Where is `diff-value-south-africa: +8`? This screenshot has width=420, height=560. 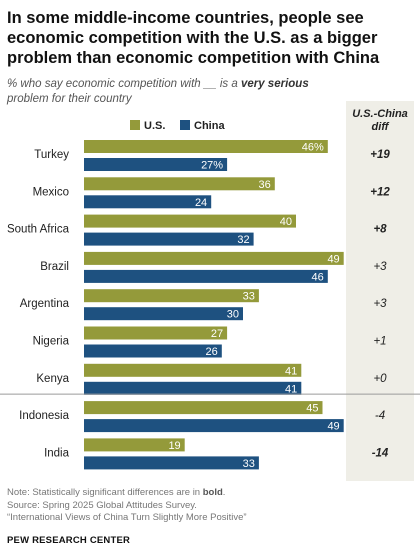
diff-value-south-africa: +8 is located at coordinates (380, 230).